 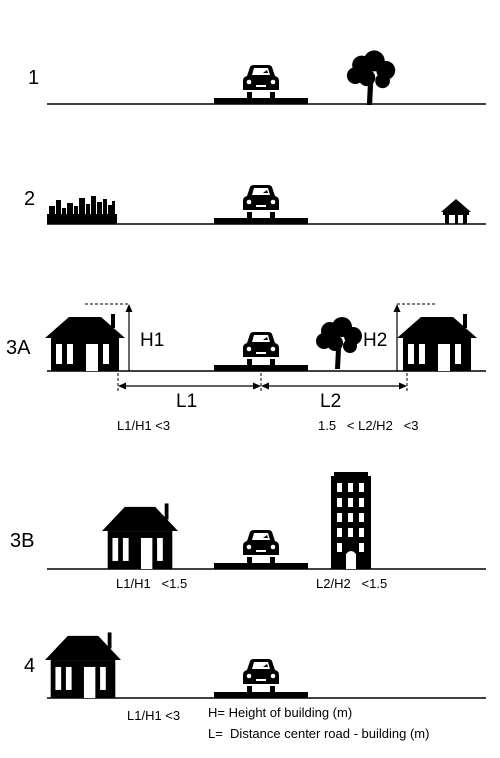 I want to click on ratio-l2-h2: 1.5 < L2/H2 <3, so click(x=368, y=425).